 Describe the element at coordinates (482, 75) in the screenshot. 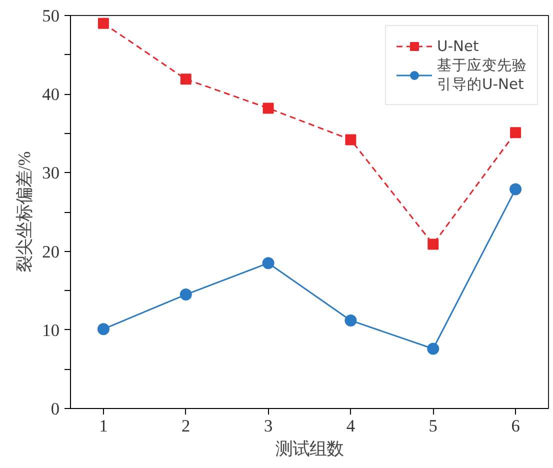

I see `legend-label: 基于应变先验引导的U-Net` at that location.